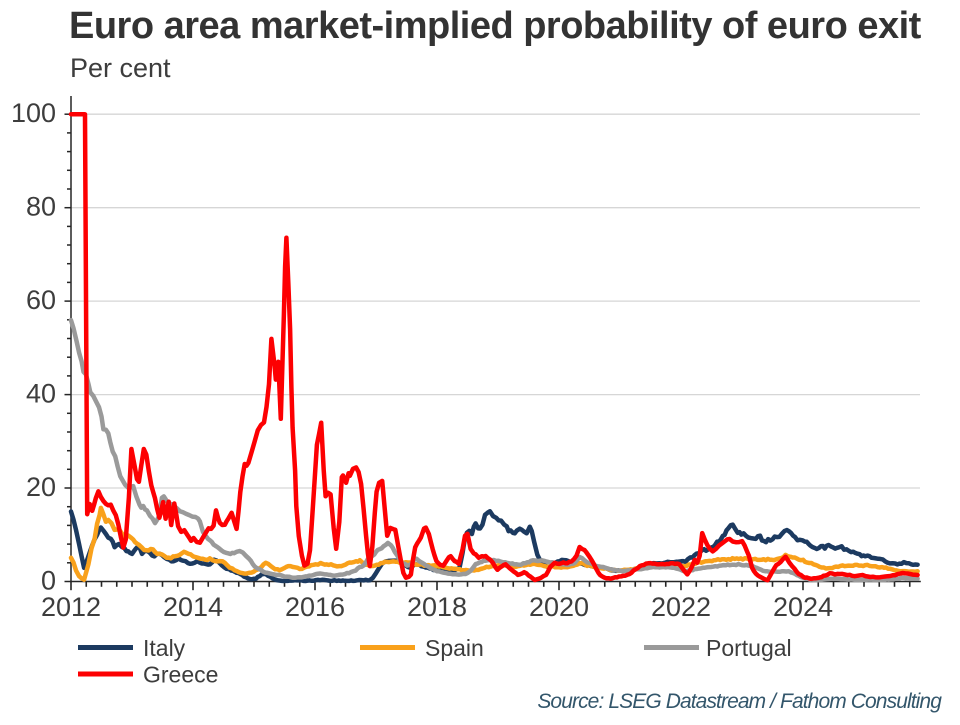 This screenshot has height=725, width=960. I want to click on svg-text: 0, so click(48, 581).